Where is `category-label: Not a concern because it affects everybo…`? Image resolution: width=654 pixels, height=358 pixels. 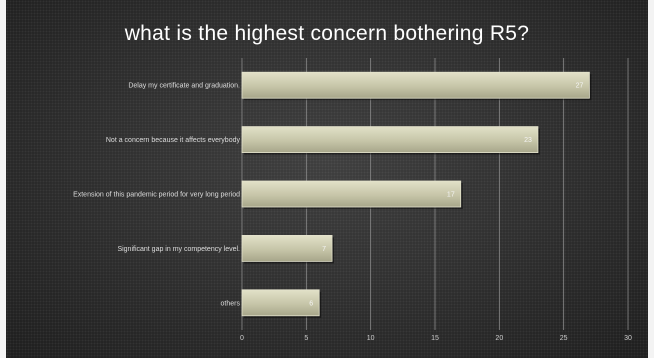 category-label: Not a concern because it affects everybo… is located at coordinates (173, 140).